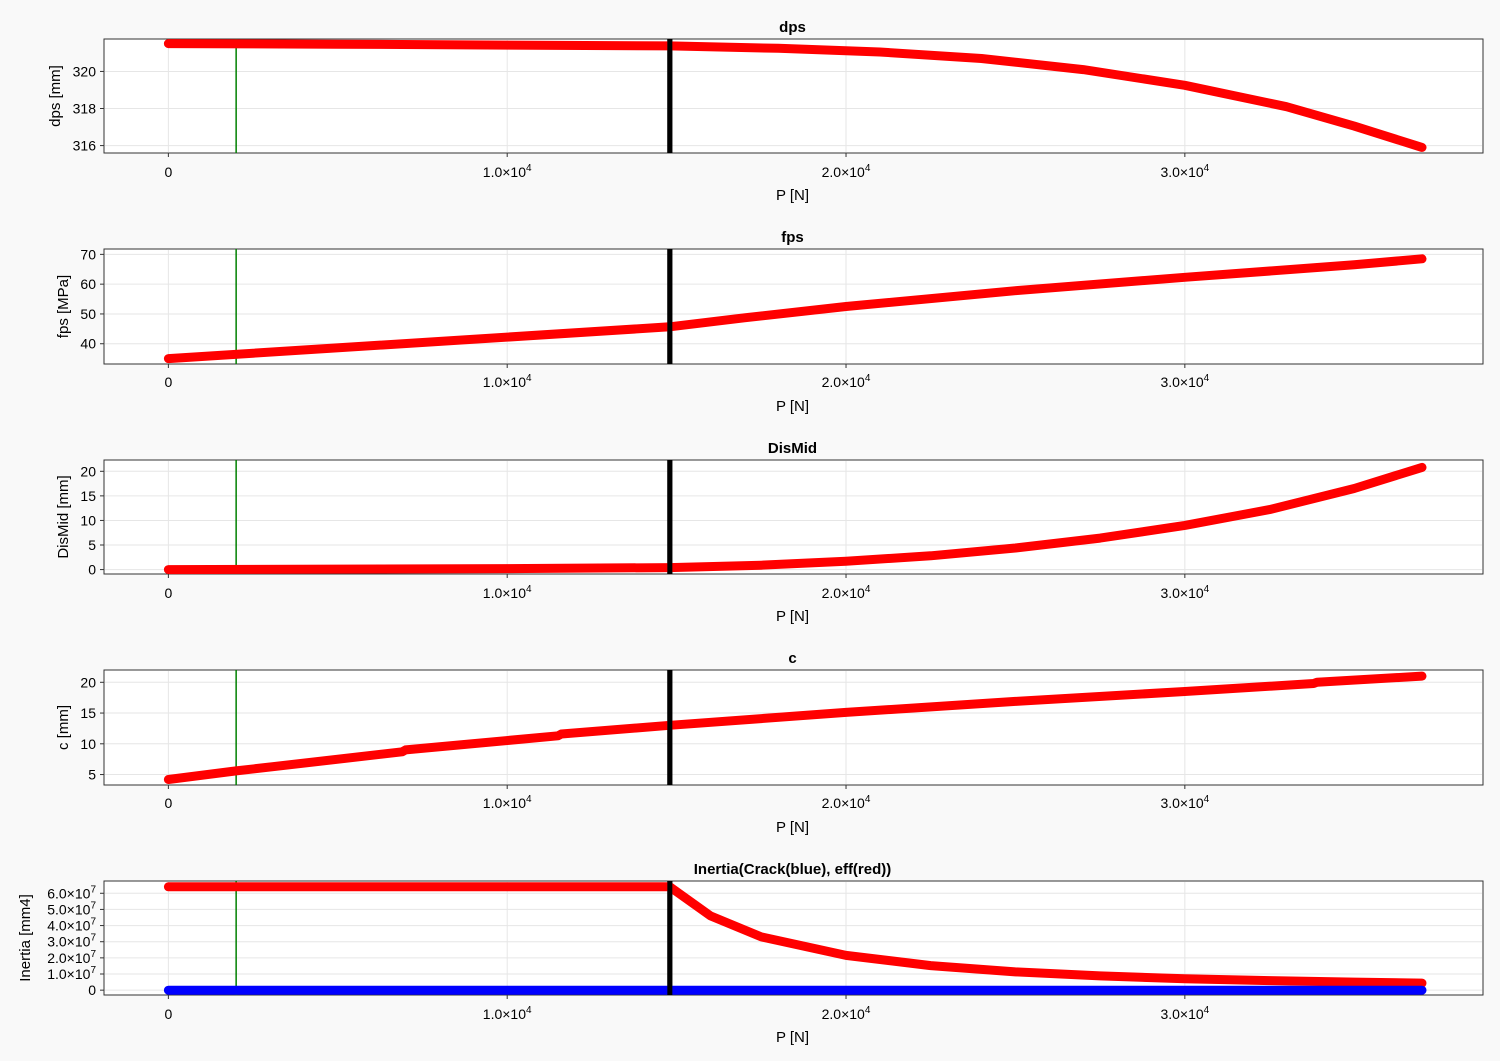  Describe the element at coordinates (793, 517) in the screenshot. I see `plot-area` at that location.